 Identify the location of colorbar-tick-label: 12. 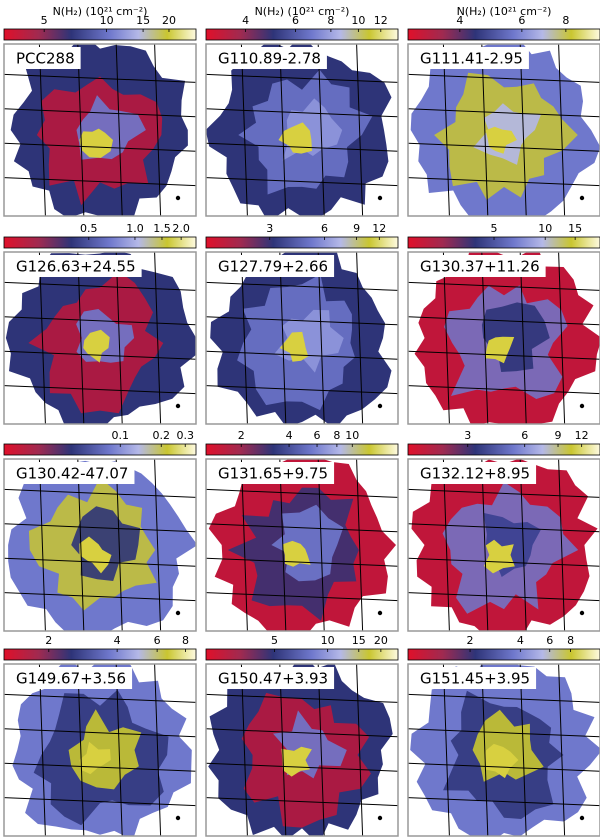
(582, 435).